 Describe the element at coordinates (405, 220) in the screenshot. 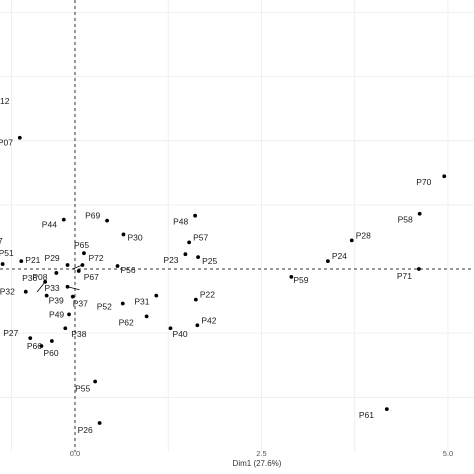

I see `label-p58: P58` at that location.